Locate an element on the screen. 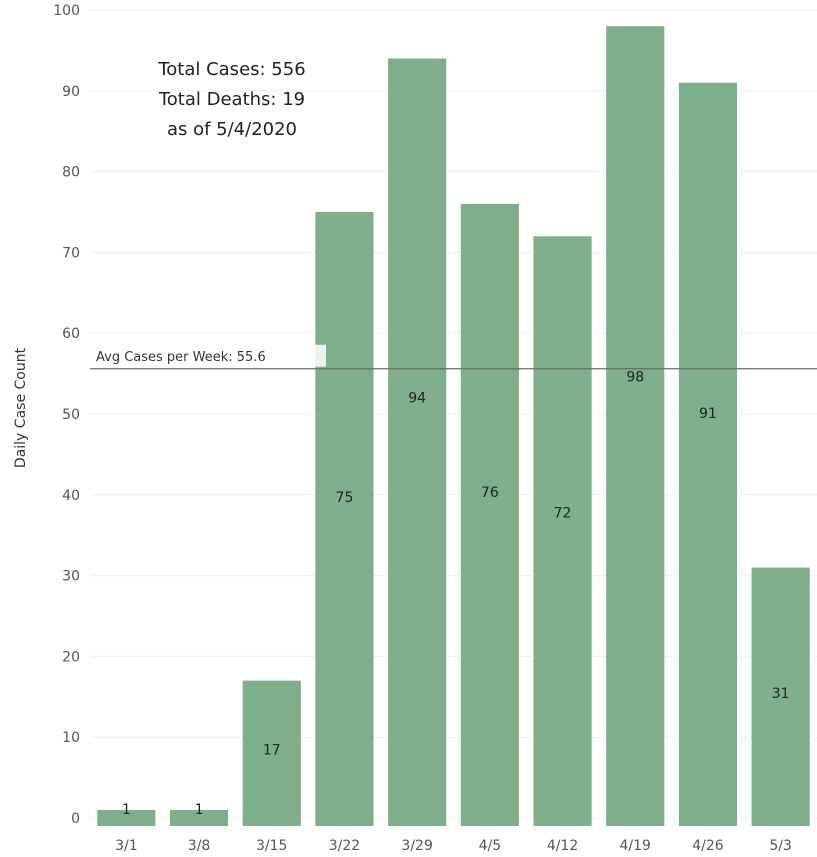 This screenshot has width=817, height=857. x-tick-label: 3/15 is located at coordinates (271, 846).